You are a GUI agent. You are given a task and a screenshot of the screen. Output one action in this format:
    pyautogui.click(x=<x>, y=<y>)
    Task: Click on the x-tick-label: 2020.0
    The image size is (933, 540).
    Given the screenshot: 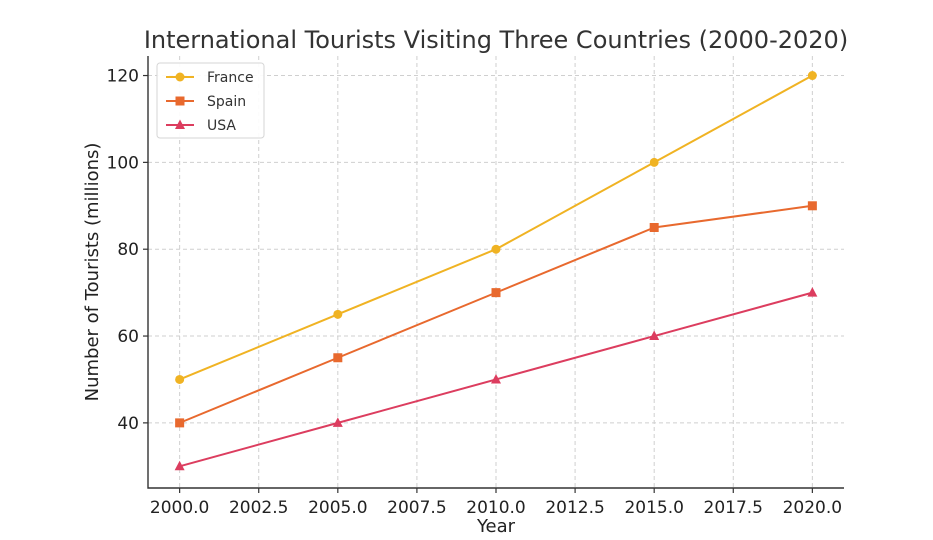 What is the action you would take?
    pyautogui.click(x=812, y=508)
    